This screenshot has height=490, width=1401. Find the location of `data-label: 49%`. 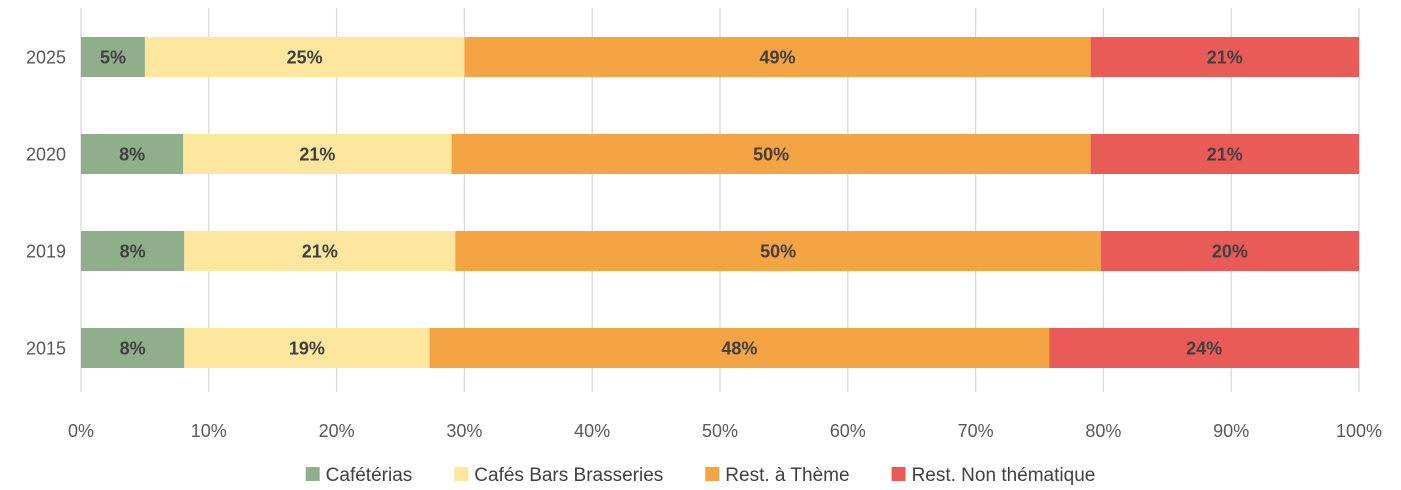

data-label: 49% is located at coordinates (777, 58).